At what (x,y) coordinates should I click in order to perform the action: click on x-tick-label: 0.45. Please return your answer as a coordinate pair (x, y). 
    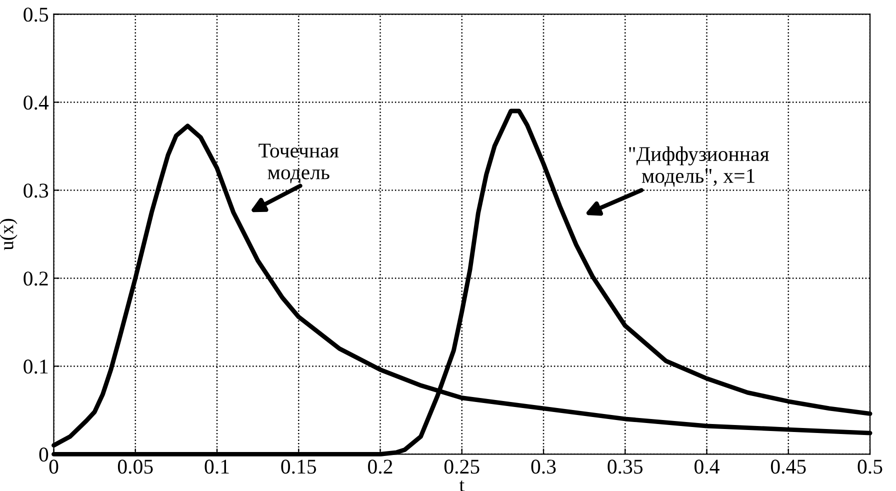
    Looking at the image, I should click on (788, 467).